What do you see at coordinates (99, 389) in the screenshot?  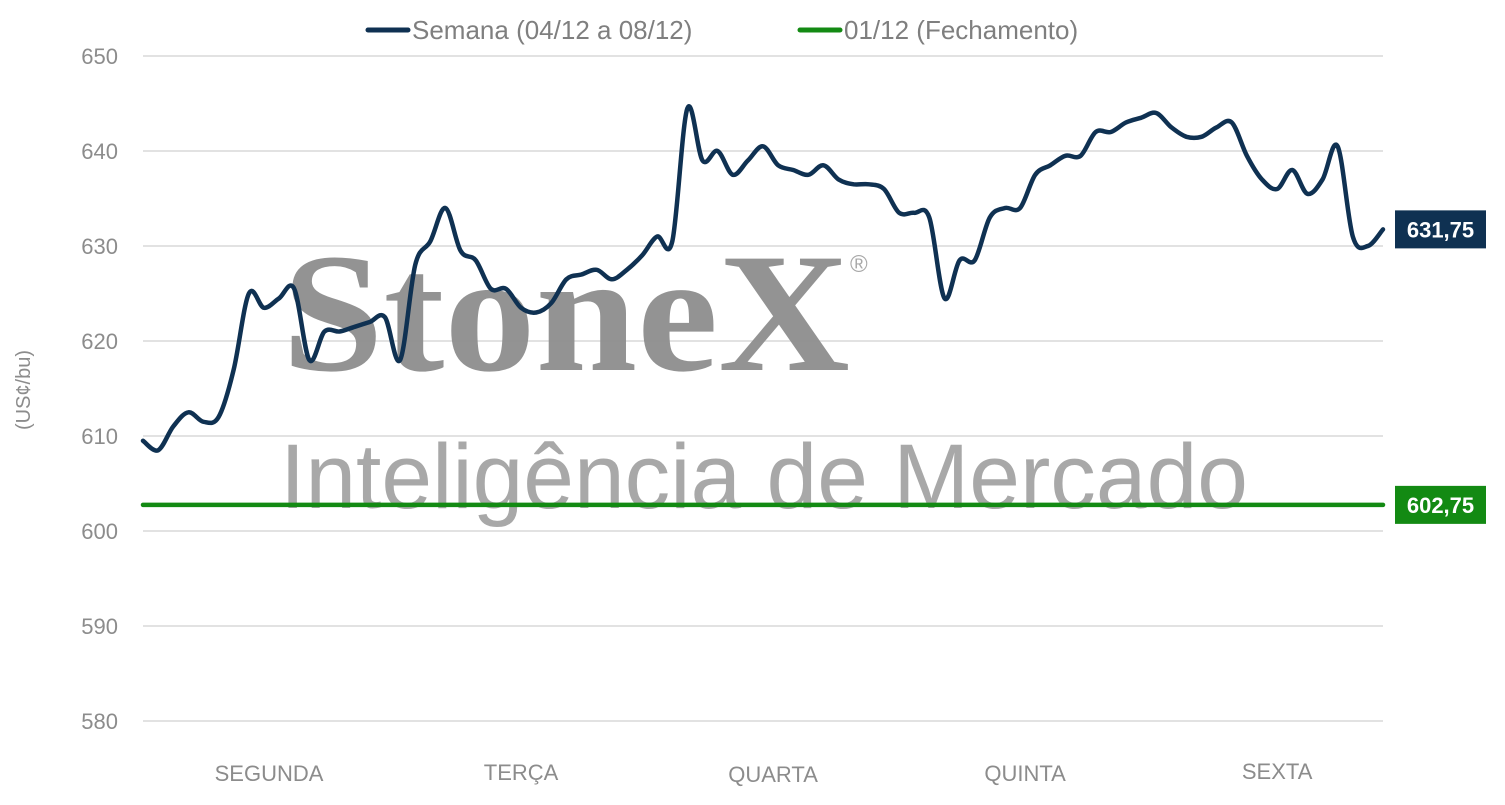 I see `y-axis-ticks: 650 640 630 620 610 600 590 580` at bounding box center [99, 389].